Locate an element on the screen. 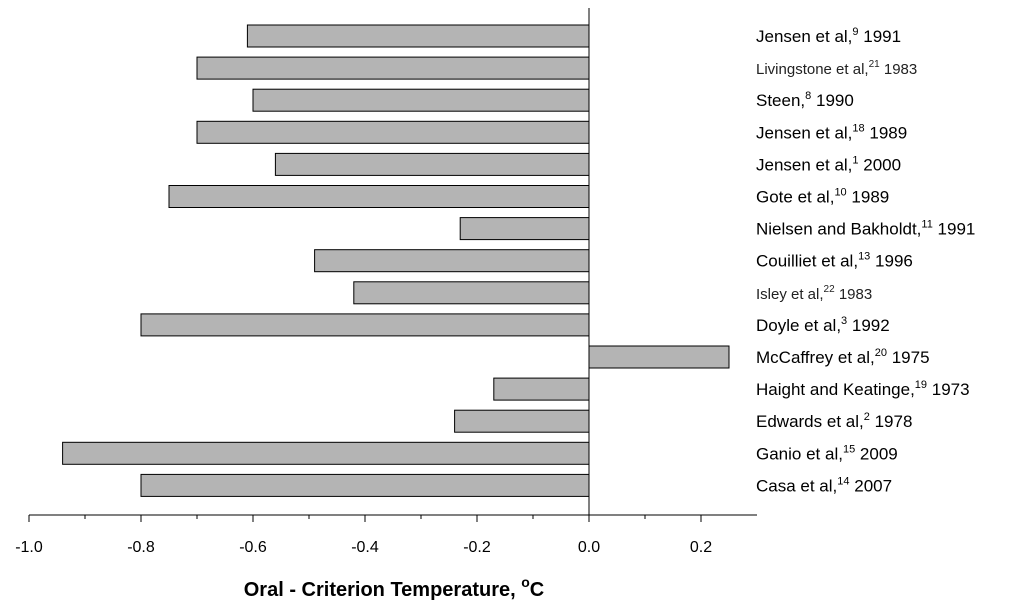 The height and width of the screenshot is (604, 1017). x-axis-title-degree: o is located at coordinates (525, 582).